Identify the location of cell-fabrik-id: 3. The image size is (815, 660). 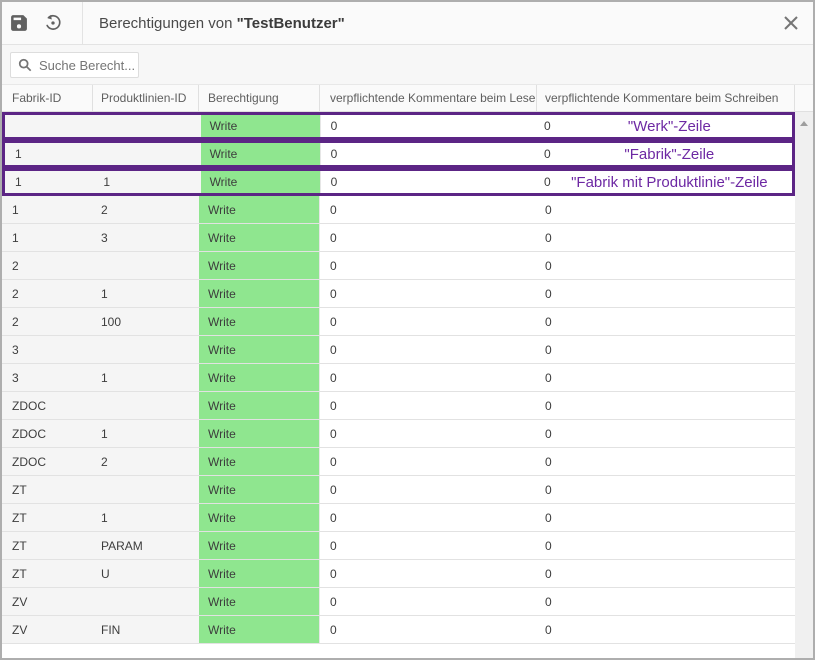
(47, 349).